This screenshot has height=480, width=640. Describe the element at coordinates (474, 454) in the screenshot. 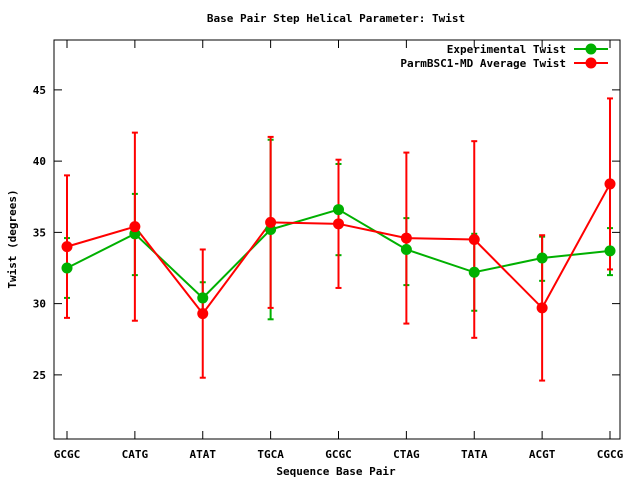

I see `x-tick-label: TATA` at that location.